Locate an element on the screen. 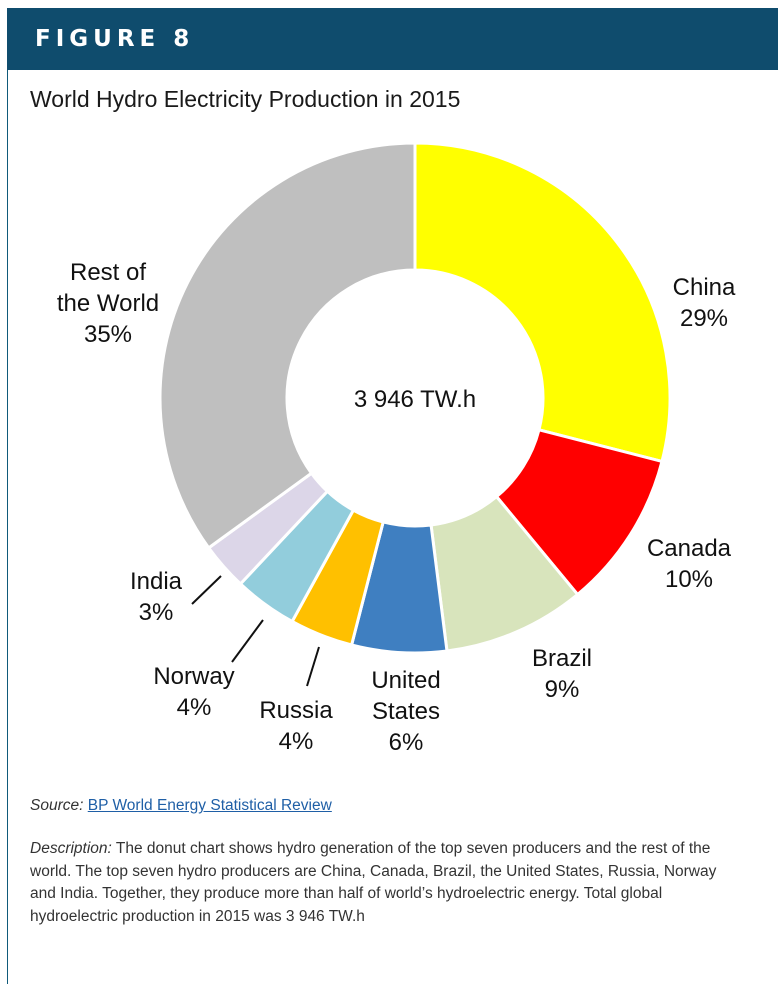 Image resolution: width=778 pixels, height=984 pixels. slice-label-canada: Canada 10% is located at coordinates (689, 564).